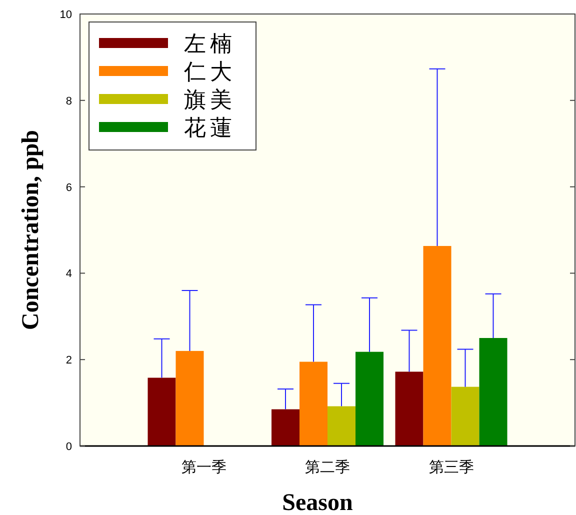 This screenshot has height=515, width=576. What do you see at coordinates (66, 15) in the screenshot?
I see `y-tick-label: 10` at bounding box center [66, 15].